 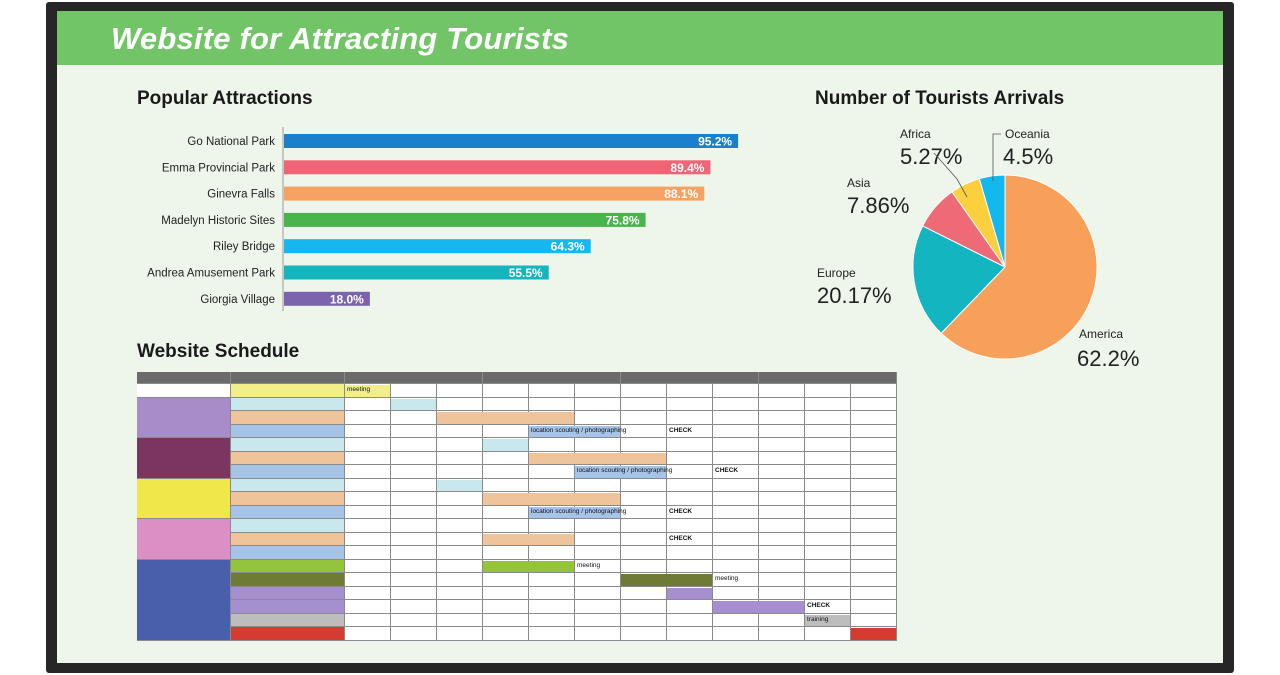 What do you see at coordinates (915, 134) in the screenshot?
I see `pie-slice-label: Africa` at bounding box center [915, 134].